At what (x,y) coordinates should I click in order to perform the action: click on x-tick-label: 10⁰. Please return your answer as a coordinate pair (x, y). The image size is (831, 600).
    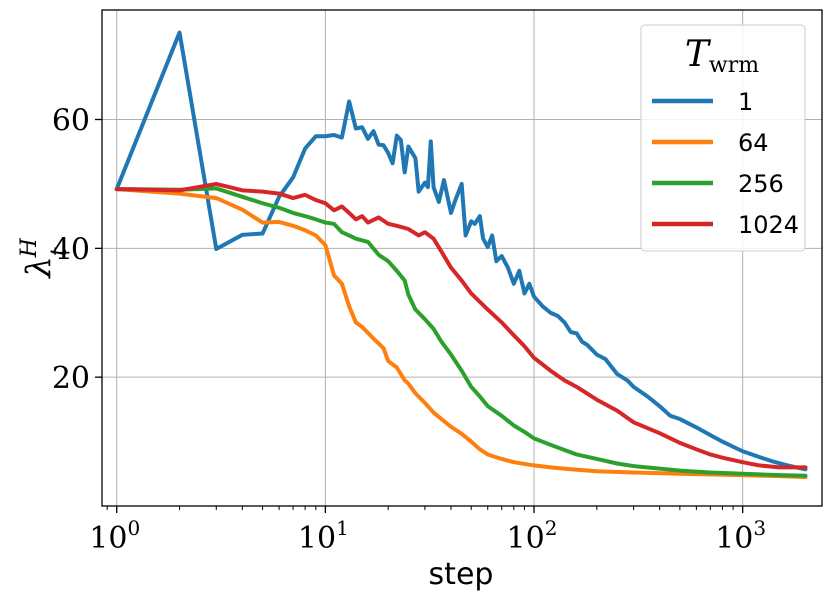
    Looking at the image, I should click on (114, 536).